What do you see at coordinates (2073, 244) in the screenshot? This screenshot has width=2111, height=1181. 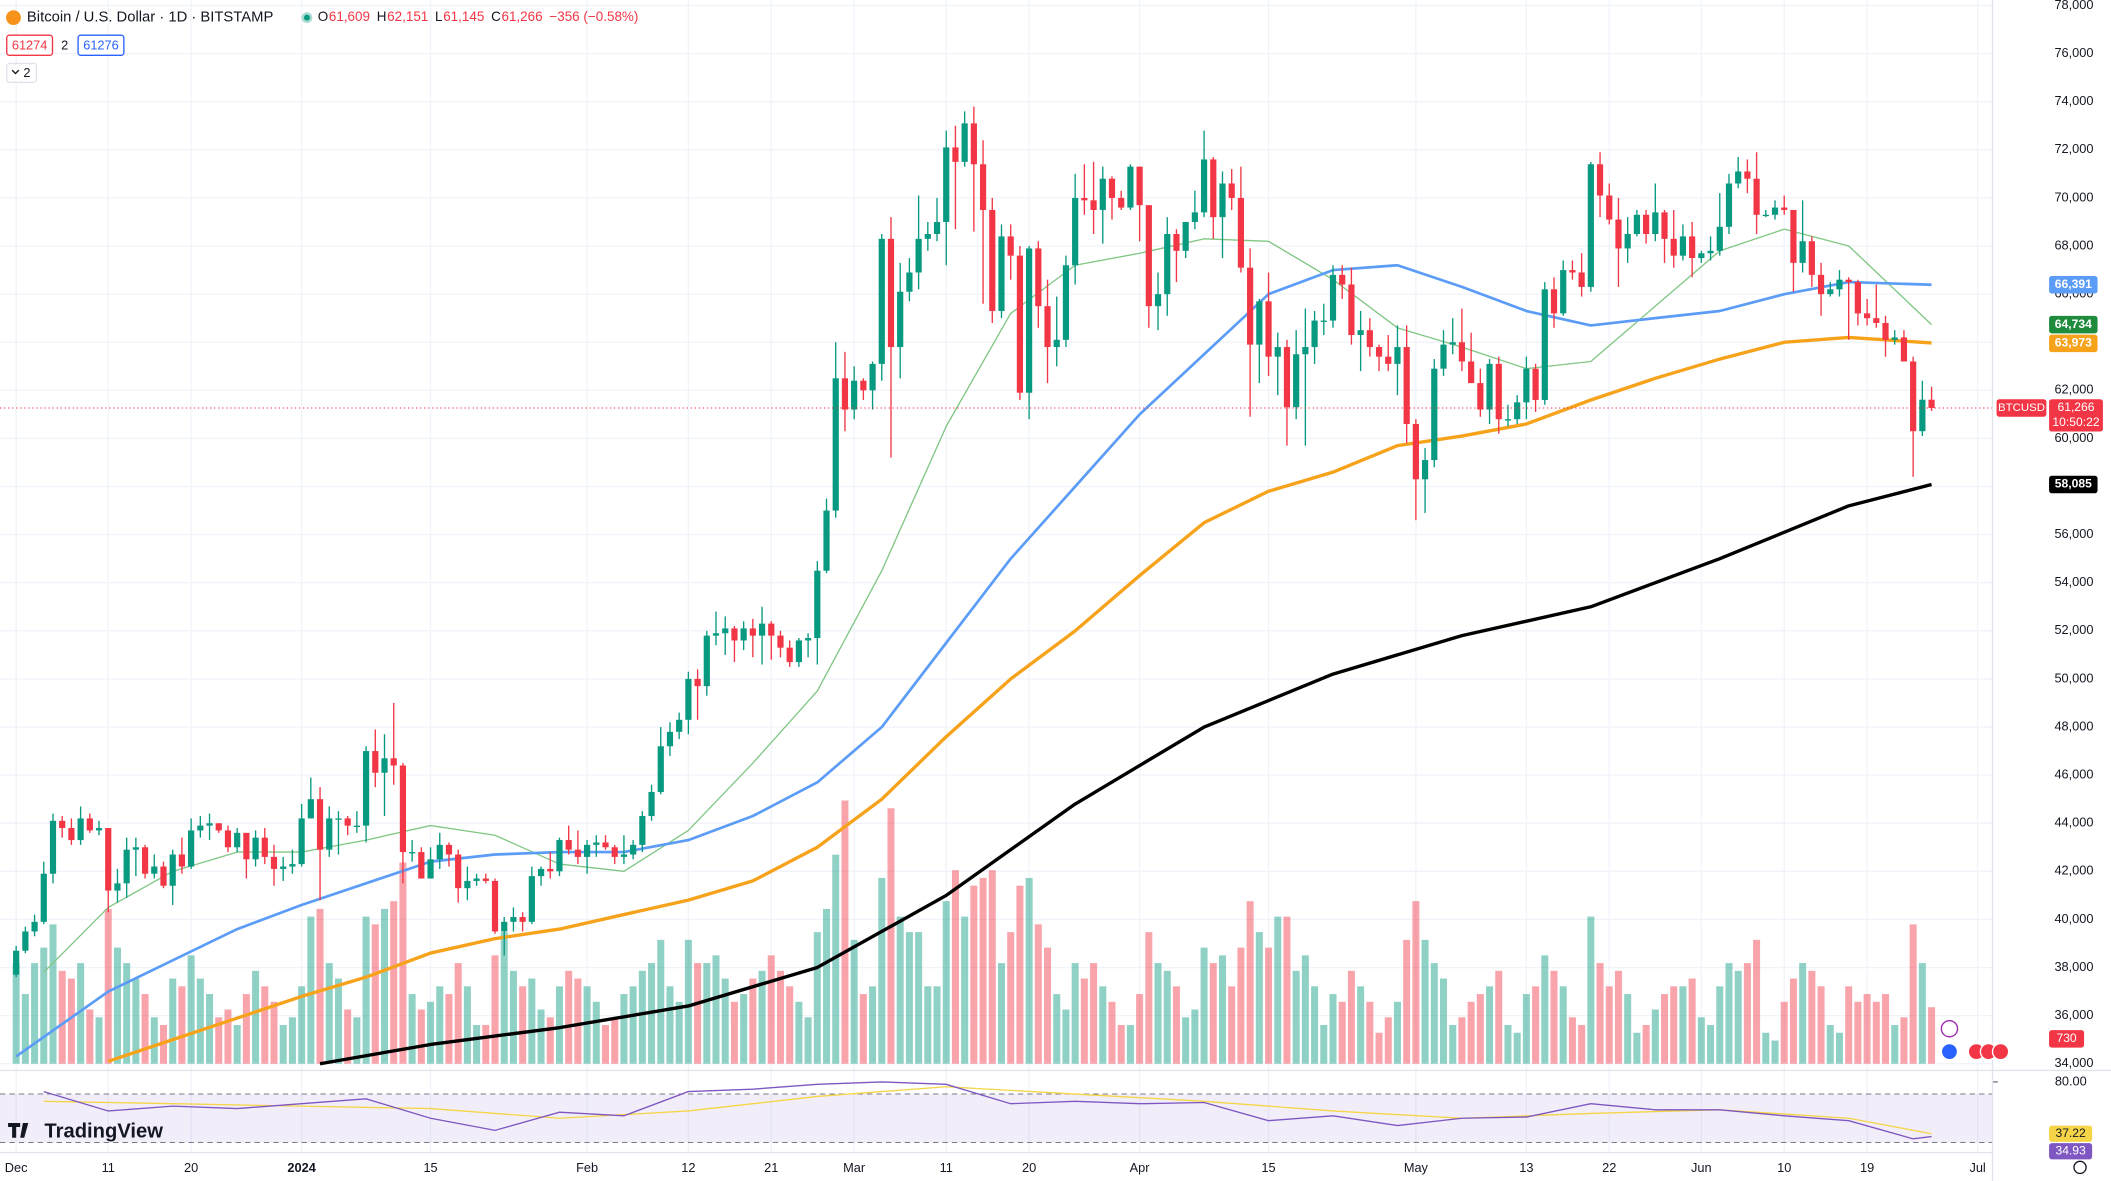 I see `y-tick-label: 68,000` at bounding box center [2073, 244].